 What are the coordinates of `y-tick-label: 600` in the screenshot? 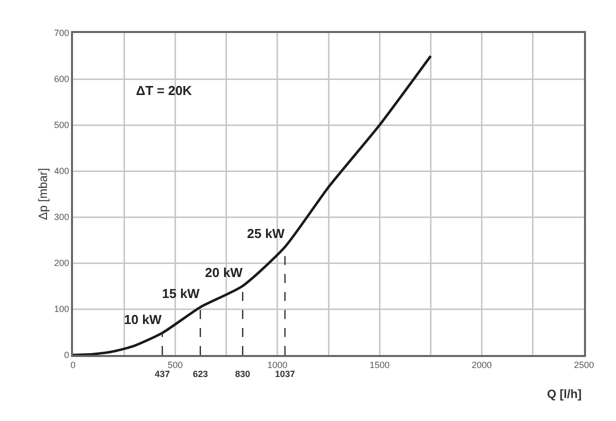 It's located at (62, 79).